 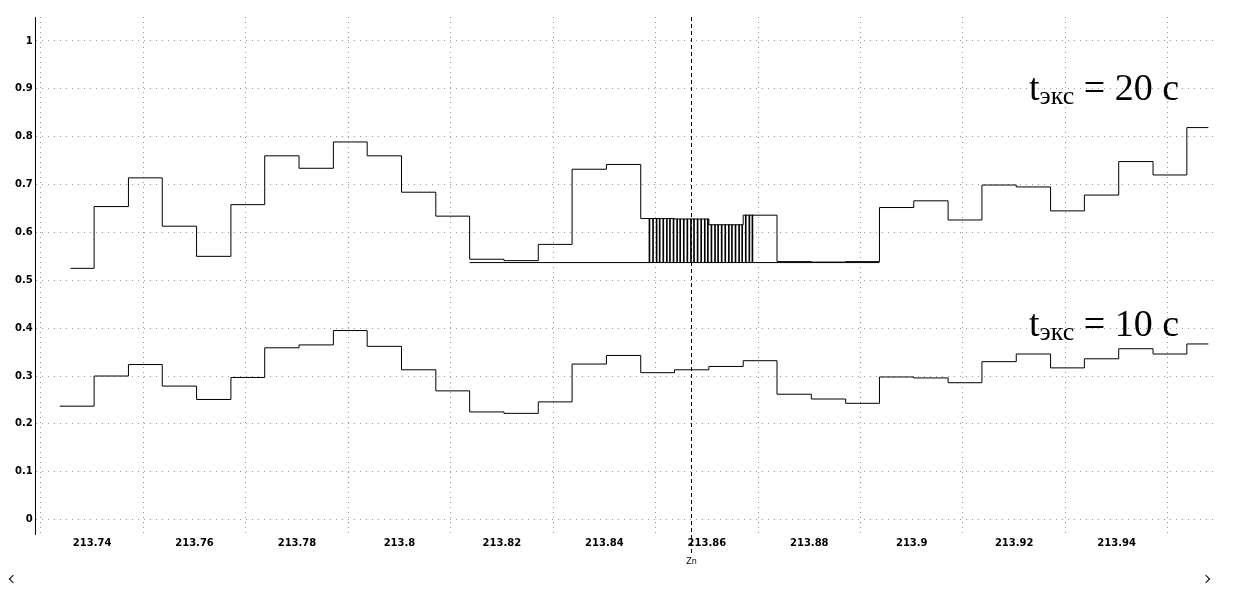 I want to click on x-tick-label: 213.74, so click(x=92, y=542).